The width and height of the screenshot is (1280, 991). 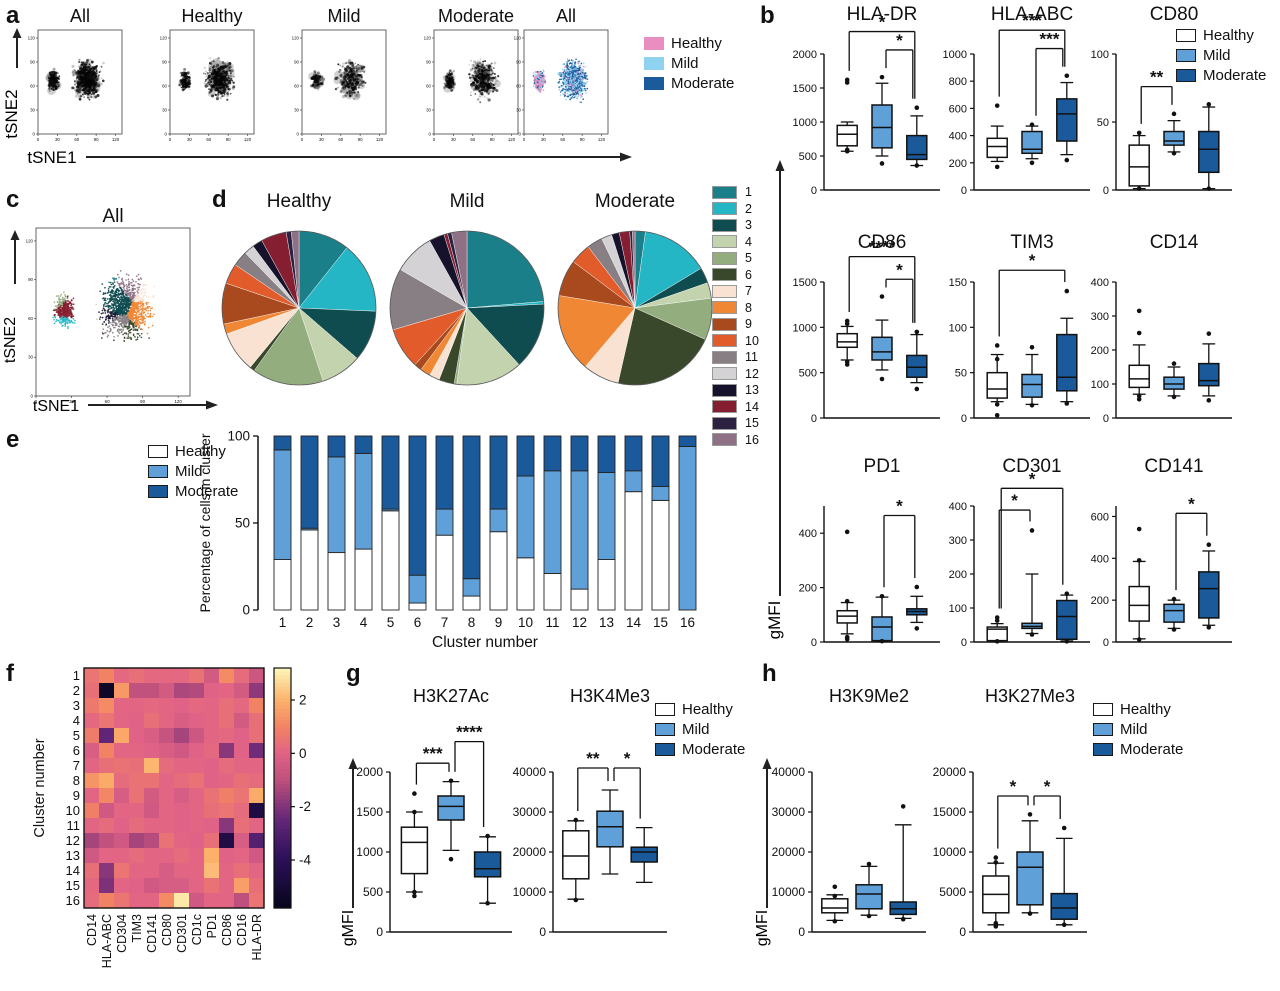 I want to click on pie-healthy-svg: Healthy, so click(x=299, y=288).